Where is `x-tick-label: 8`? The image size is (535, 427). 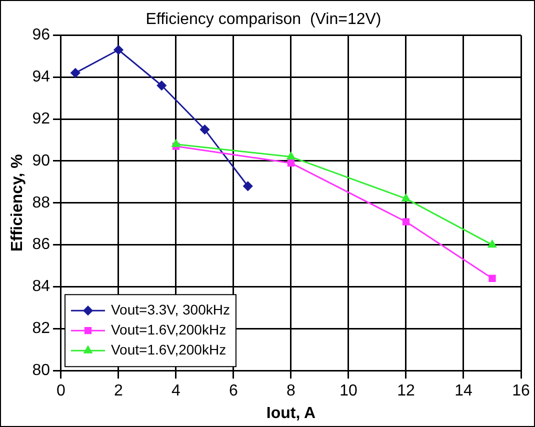
x-tick-label: 8 is located at coordinates (291, 391).